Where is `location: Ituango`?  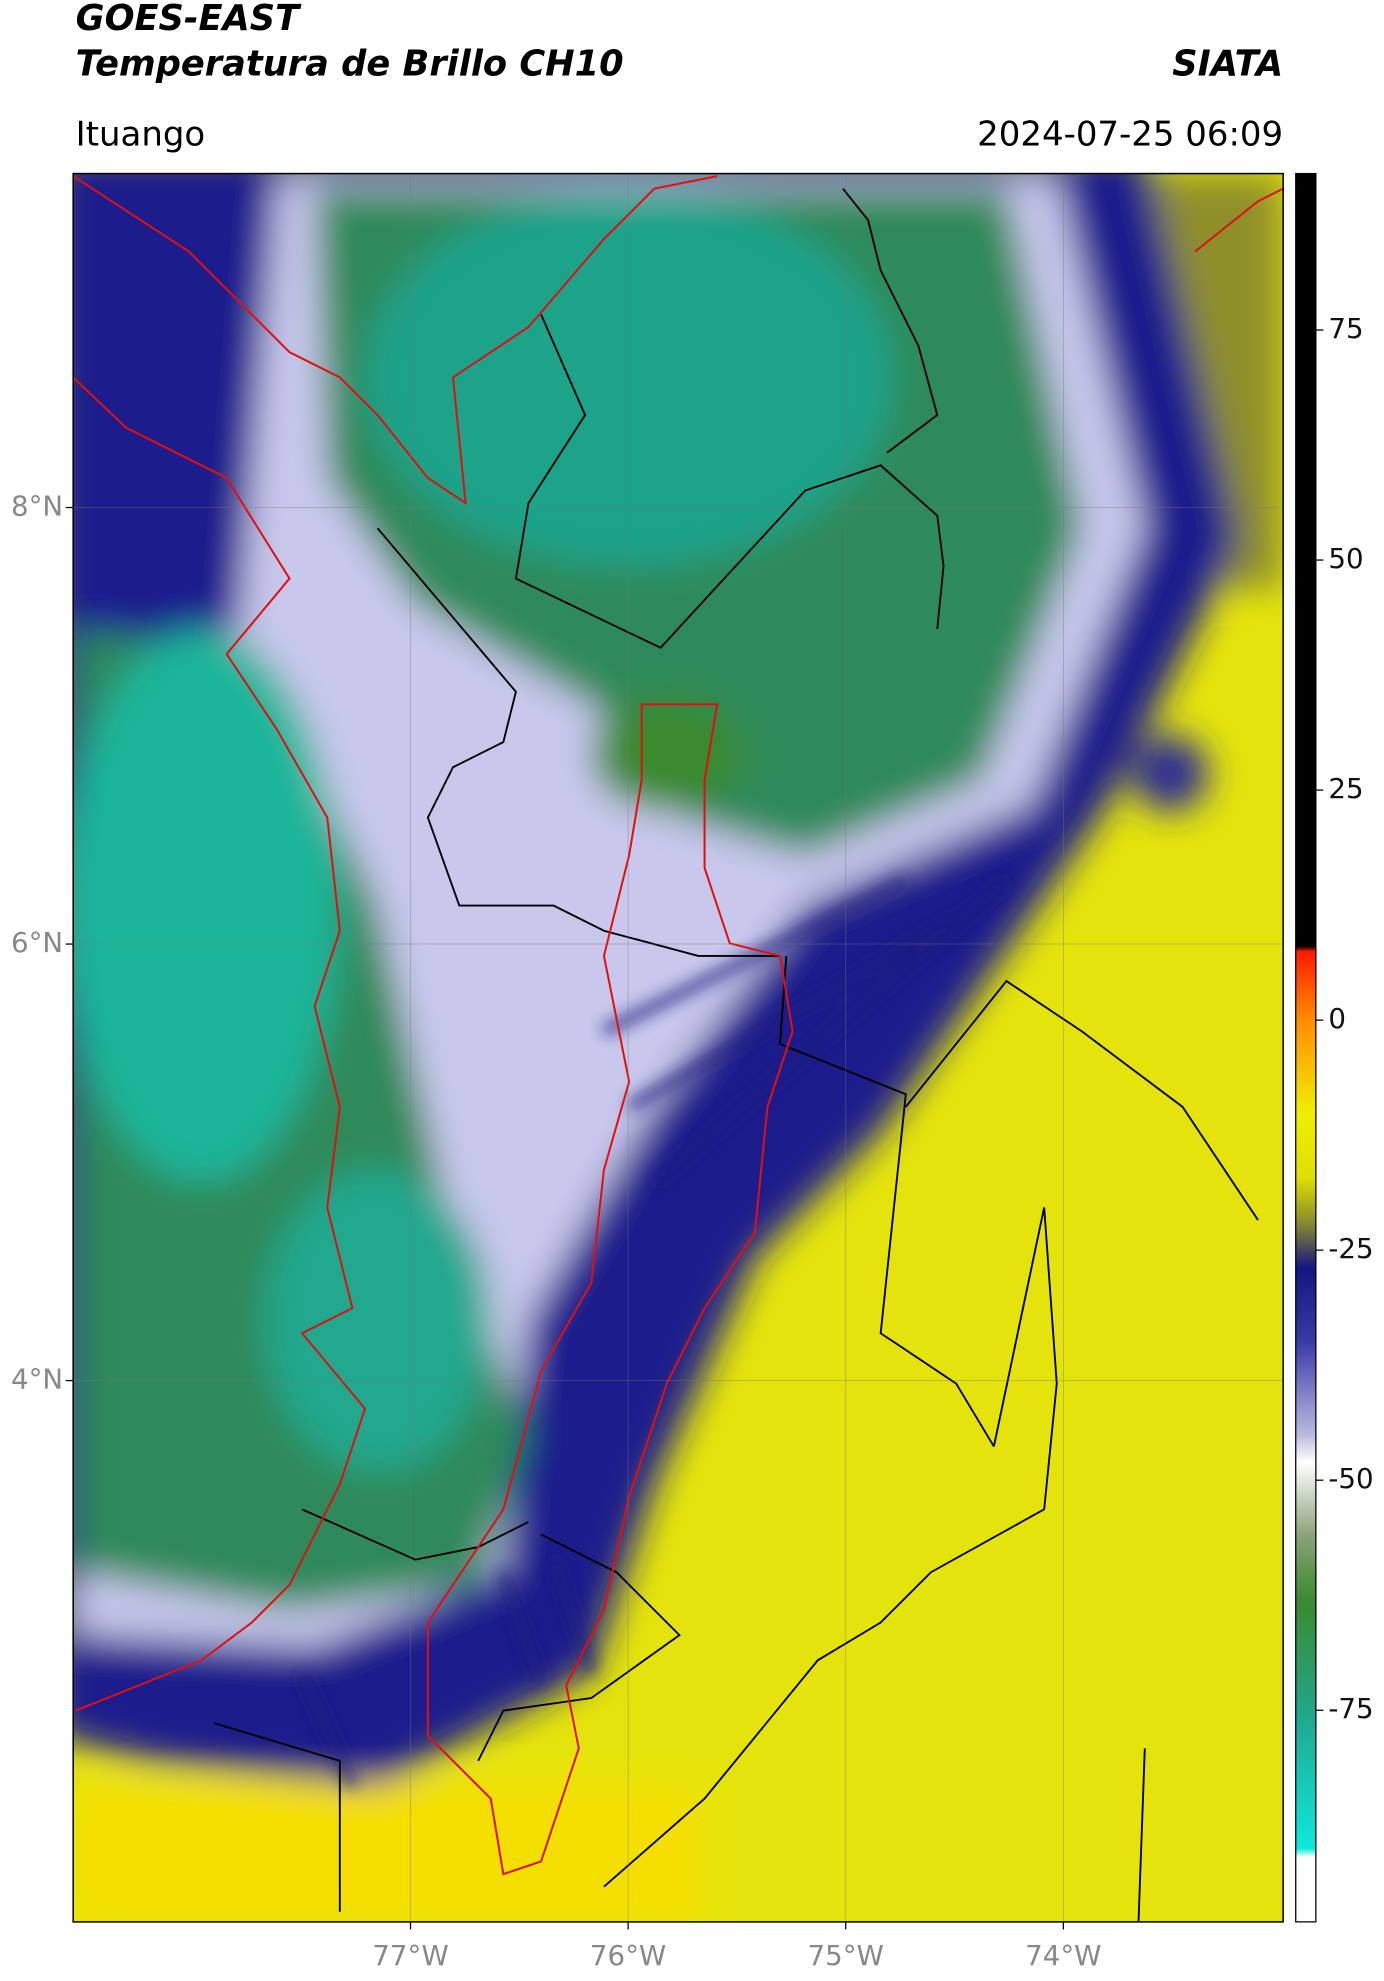 location: Ituango is located at coordinates (141, 134).